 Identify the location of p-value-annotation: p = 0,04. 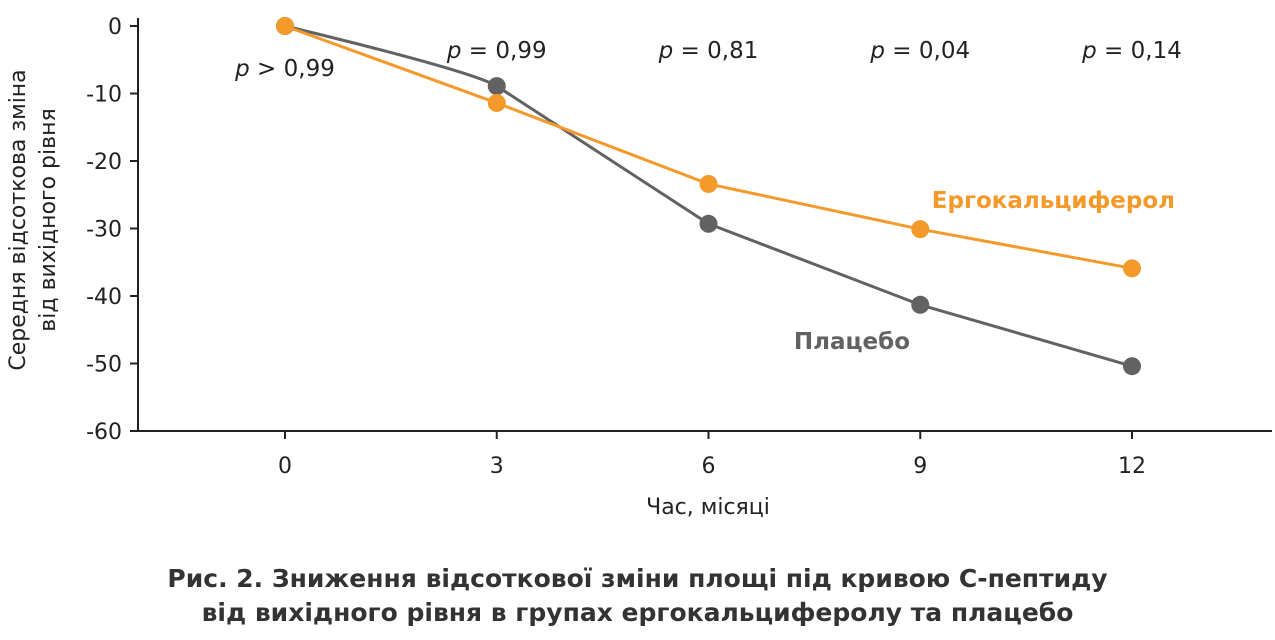
(919, 51).